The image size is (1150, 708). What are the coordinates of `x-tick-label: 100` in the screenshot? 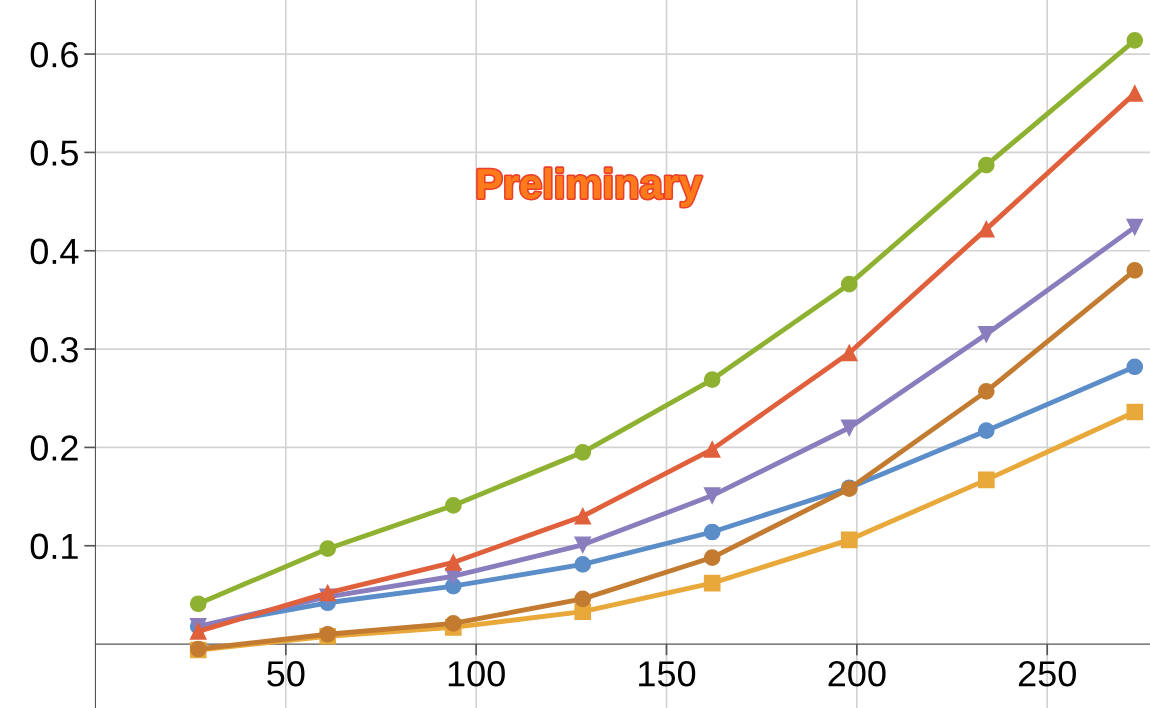 It's located at (476, 674).